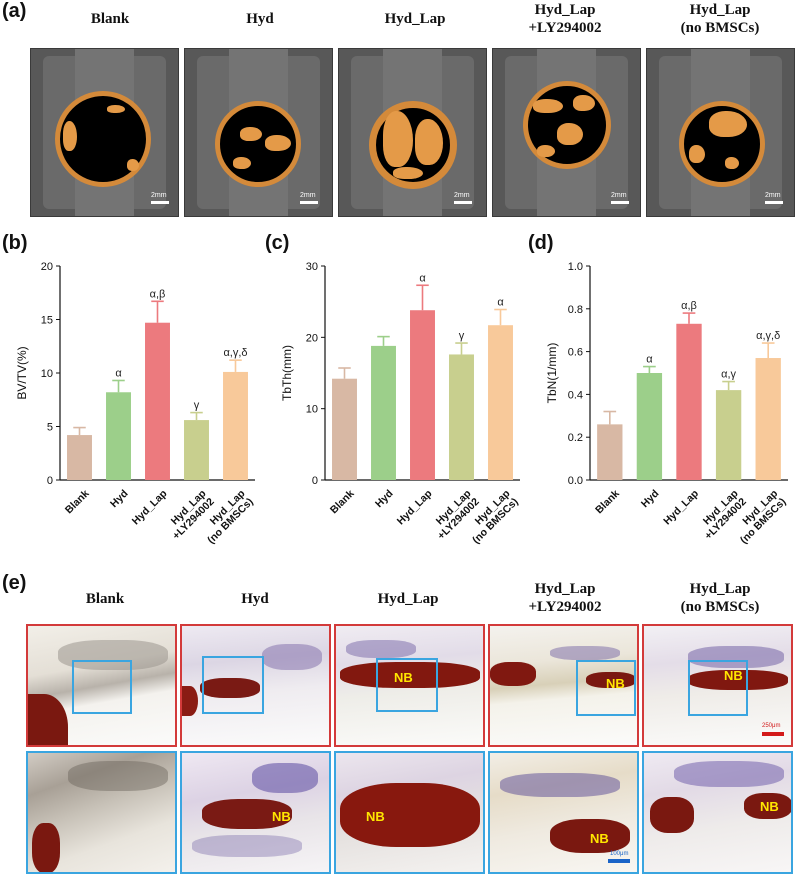 The width and height of the screenshot is (798, 875). Describe the element at coordinates (575, 267) in the screenshot. I see `y-tick-label: 1.0` at that location.